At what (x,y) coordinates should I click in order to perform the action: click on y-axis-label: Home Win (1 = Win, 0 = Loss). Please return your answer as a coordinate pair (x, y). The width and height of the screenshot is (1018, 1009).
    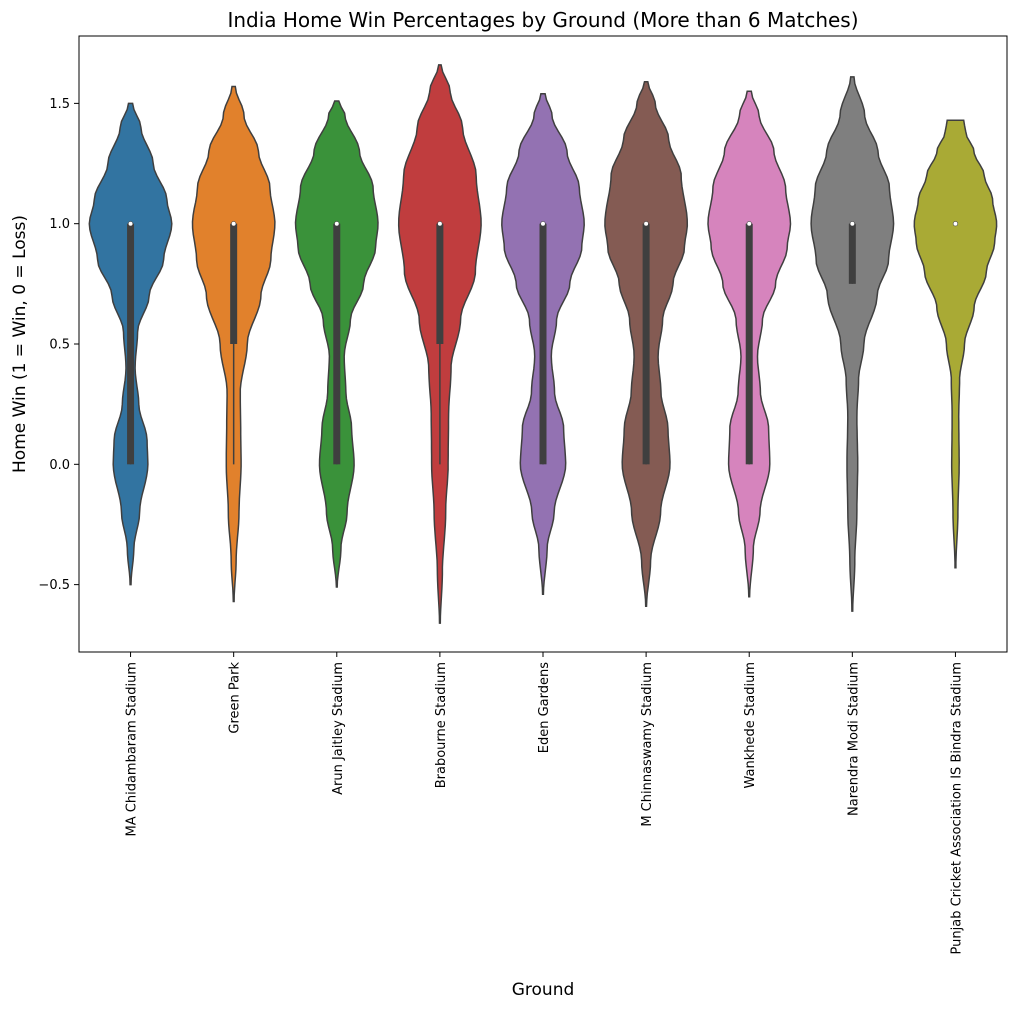
    Looking at the image, I should click on (20, 344).